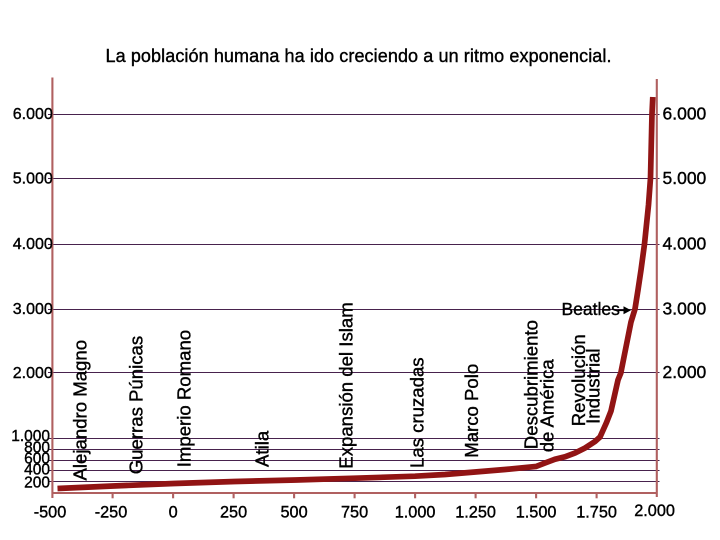 Image resolution: width=720 pixels, height=540 pixels. Describe the element at coordinates (471, 411) in the screenshot. I see `svg-text: Marco Polo` at that location.